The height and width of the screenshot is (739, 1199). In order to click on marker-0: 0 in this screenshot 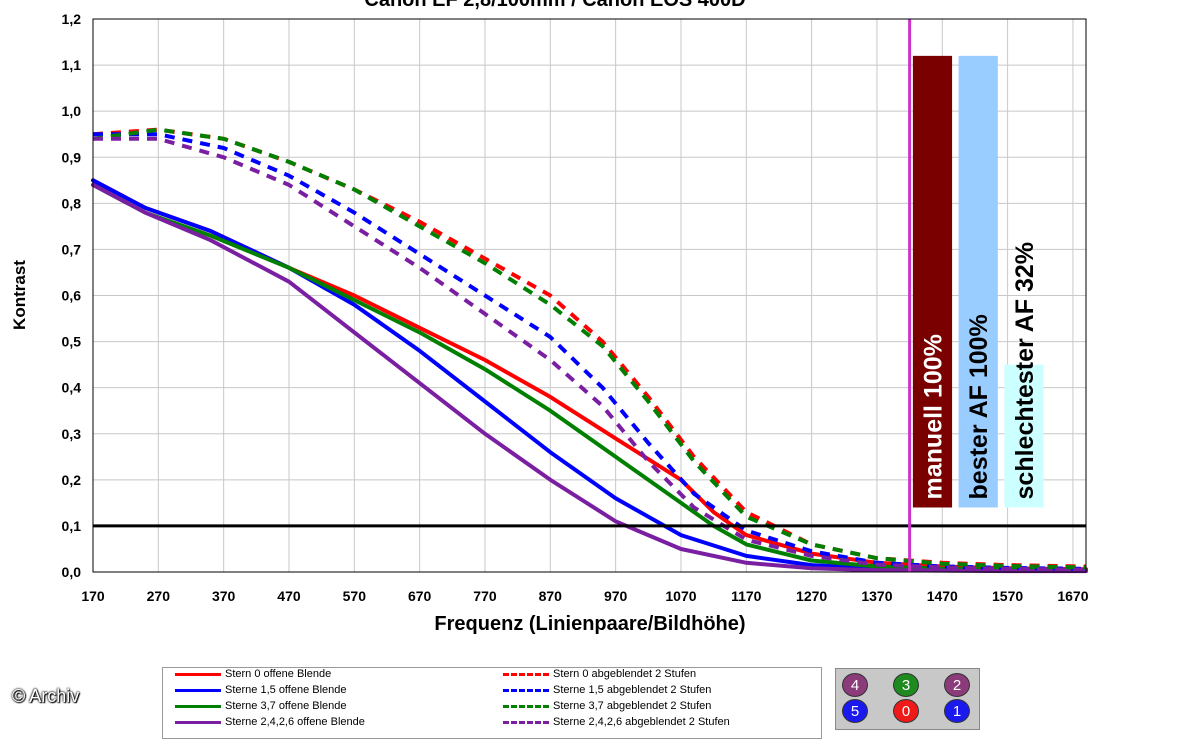, I will do `click(906, 711)`.